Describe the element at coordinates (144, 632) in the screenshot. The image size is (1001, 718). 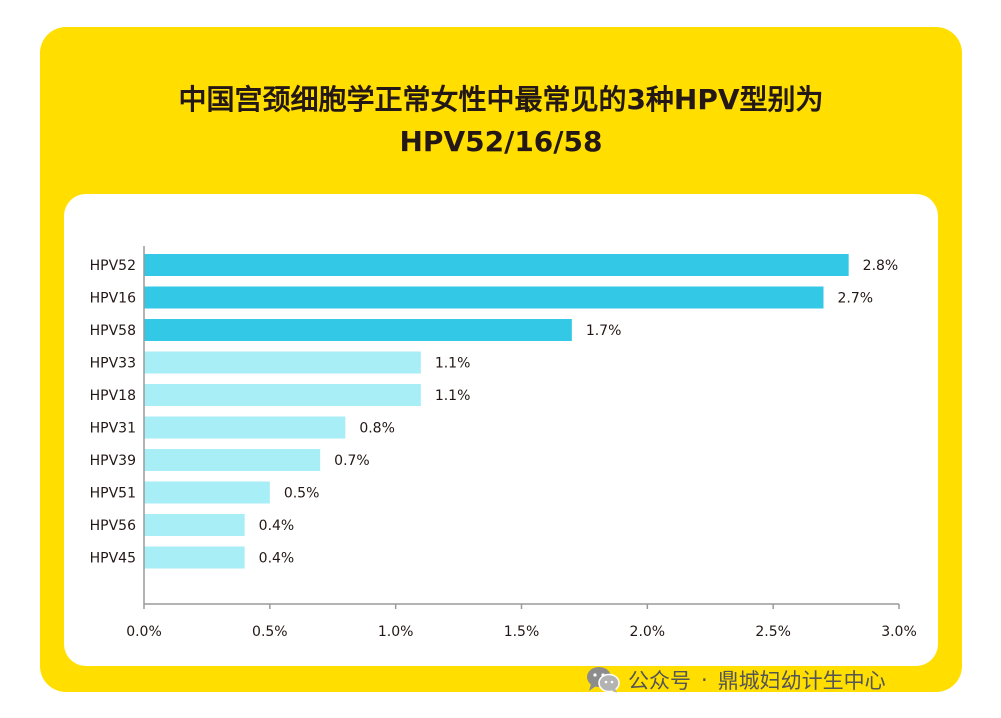
I see `x-tick-label-0: 0.0%` at that location.